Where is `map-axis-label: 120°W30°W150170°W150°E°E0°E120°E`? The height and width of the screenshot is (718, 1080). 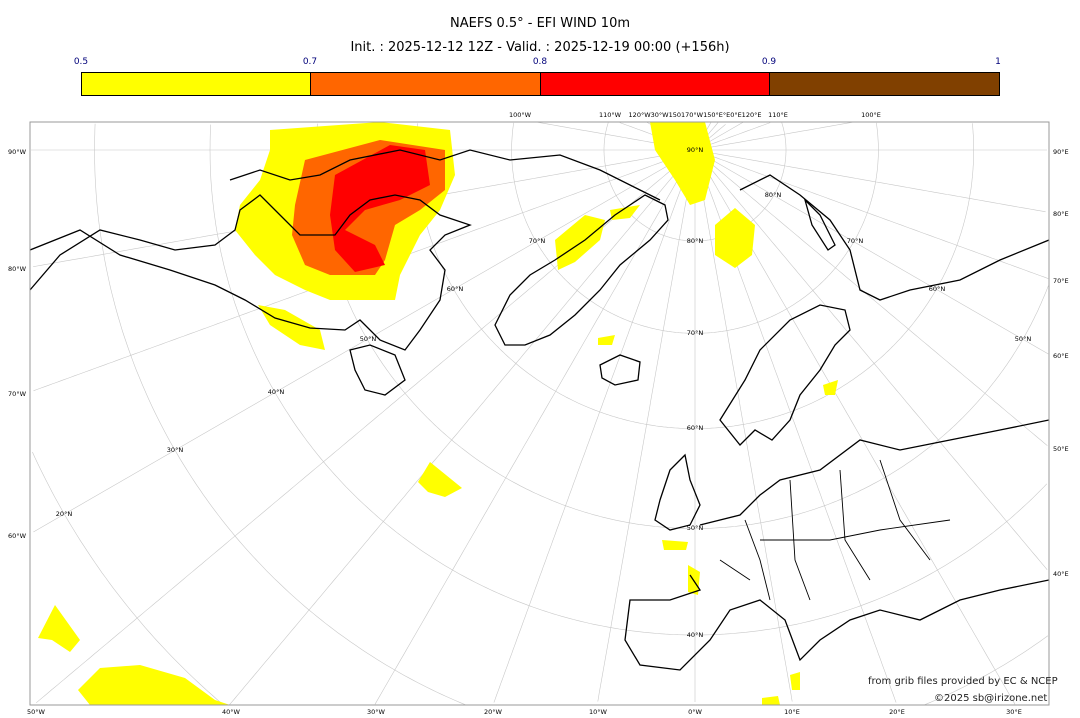 map-axis-label: 120°W30°W150170°W150°E°E0°E120°E is located at coordinates (695, 115).